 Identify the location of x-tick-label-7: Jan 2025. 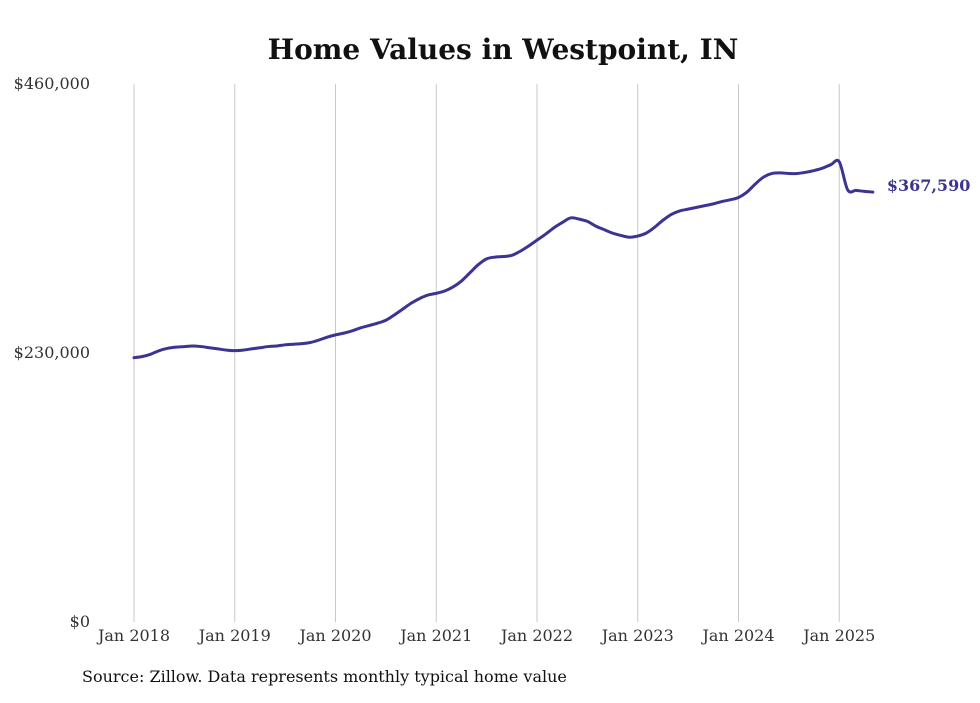
(838, 635).